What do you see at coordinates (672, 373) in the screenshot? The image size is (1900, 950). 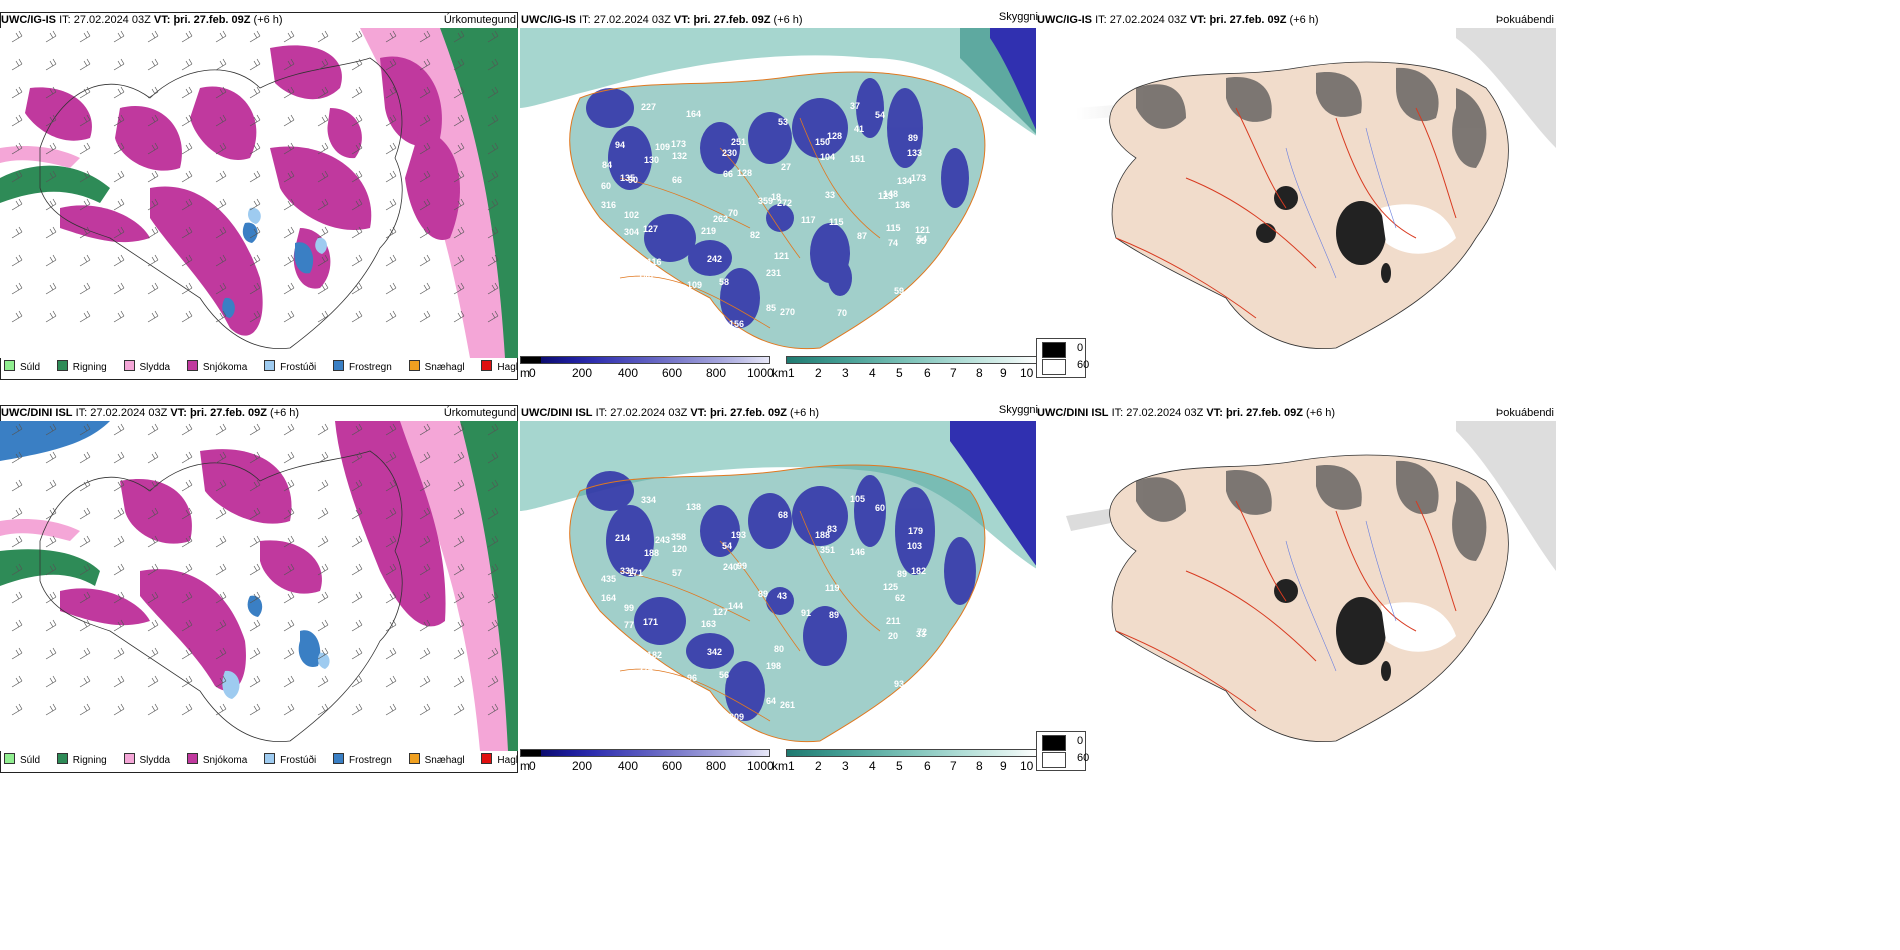 I see `tick-label: 600` at bounding box center [672, 373].